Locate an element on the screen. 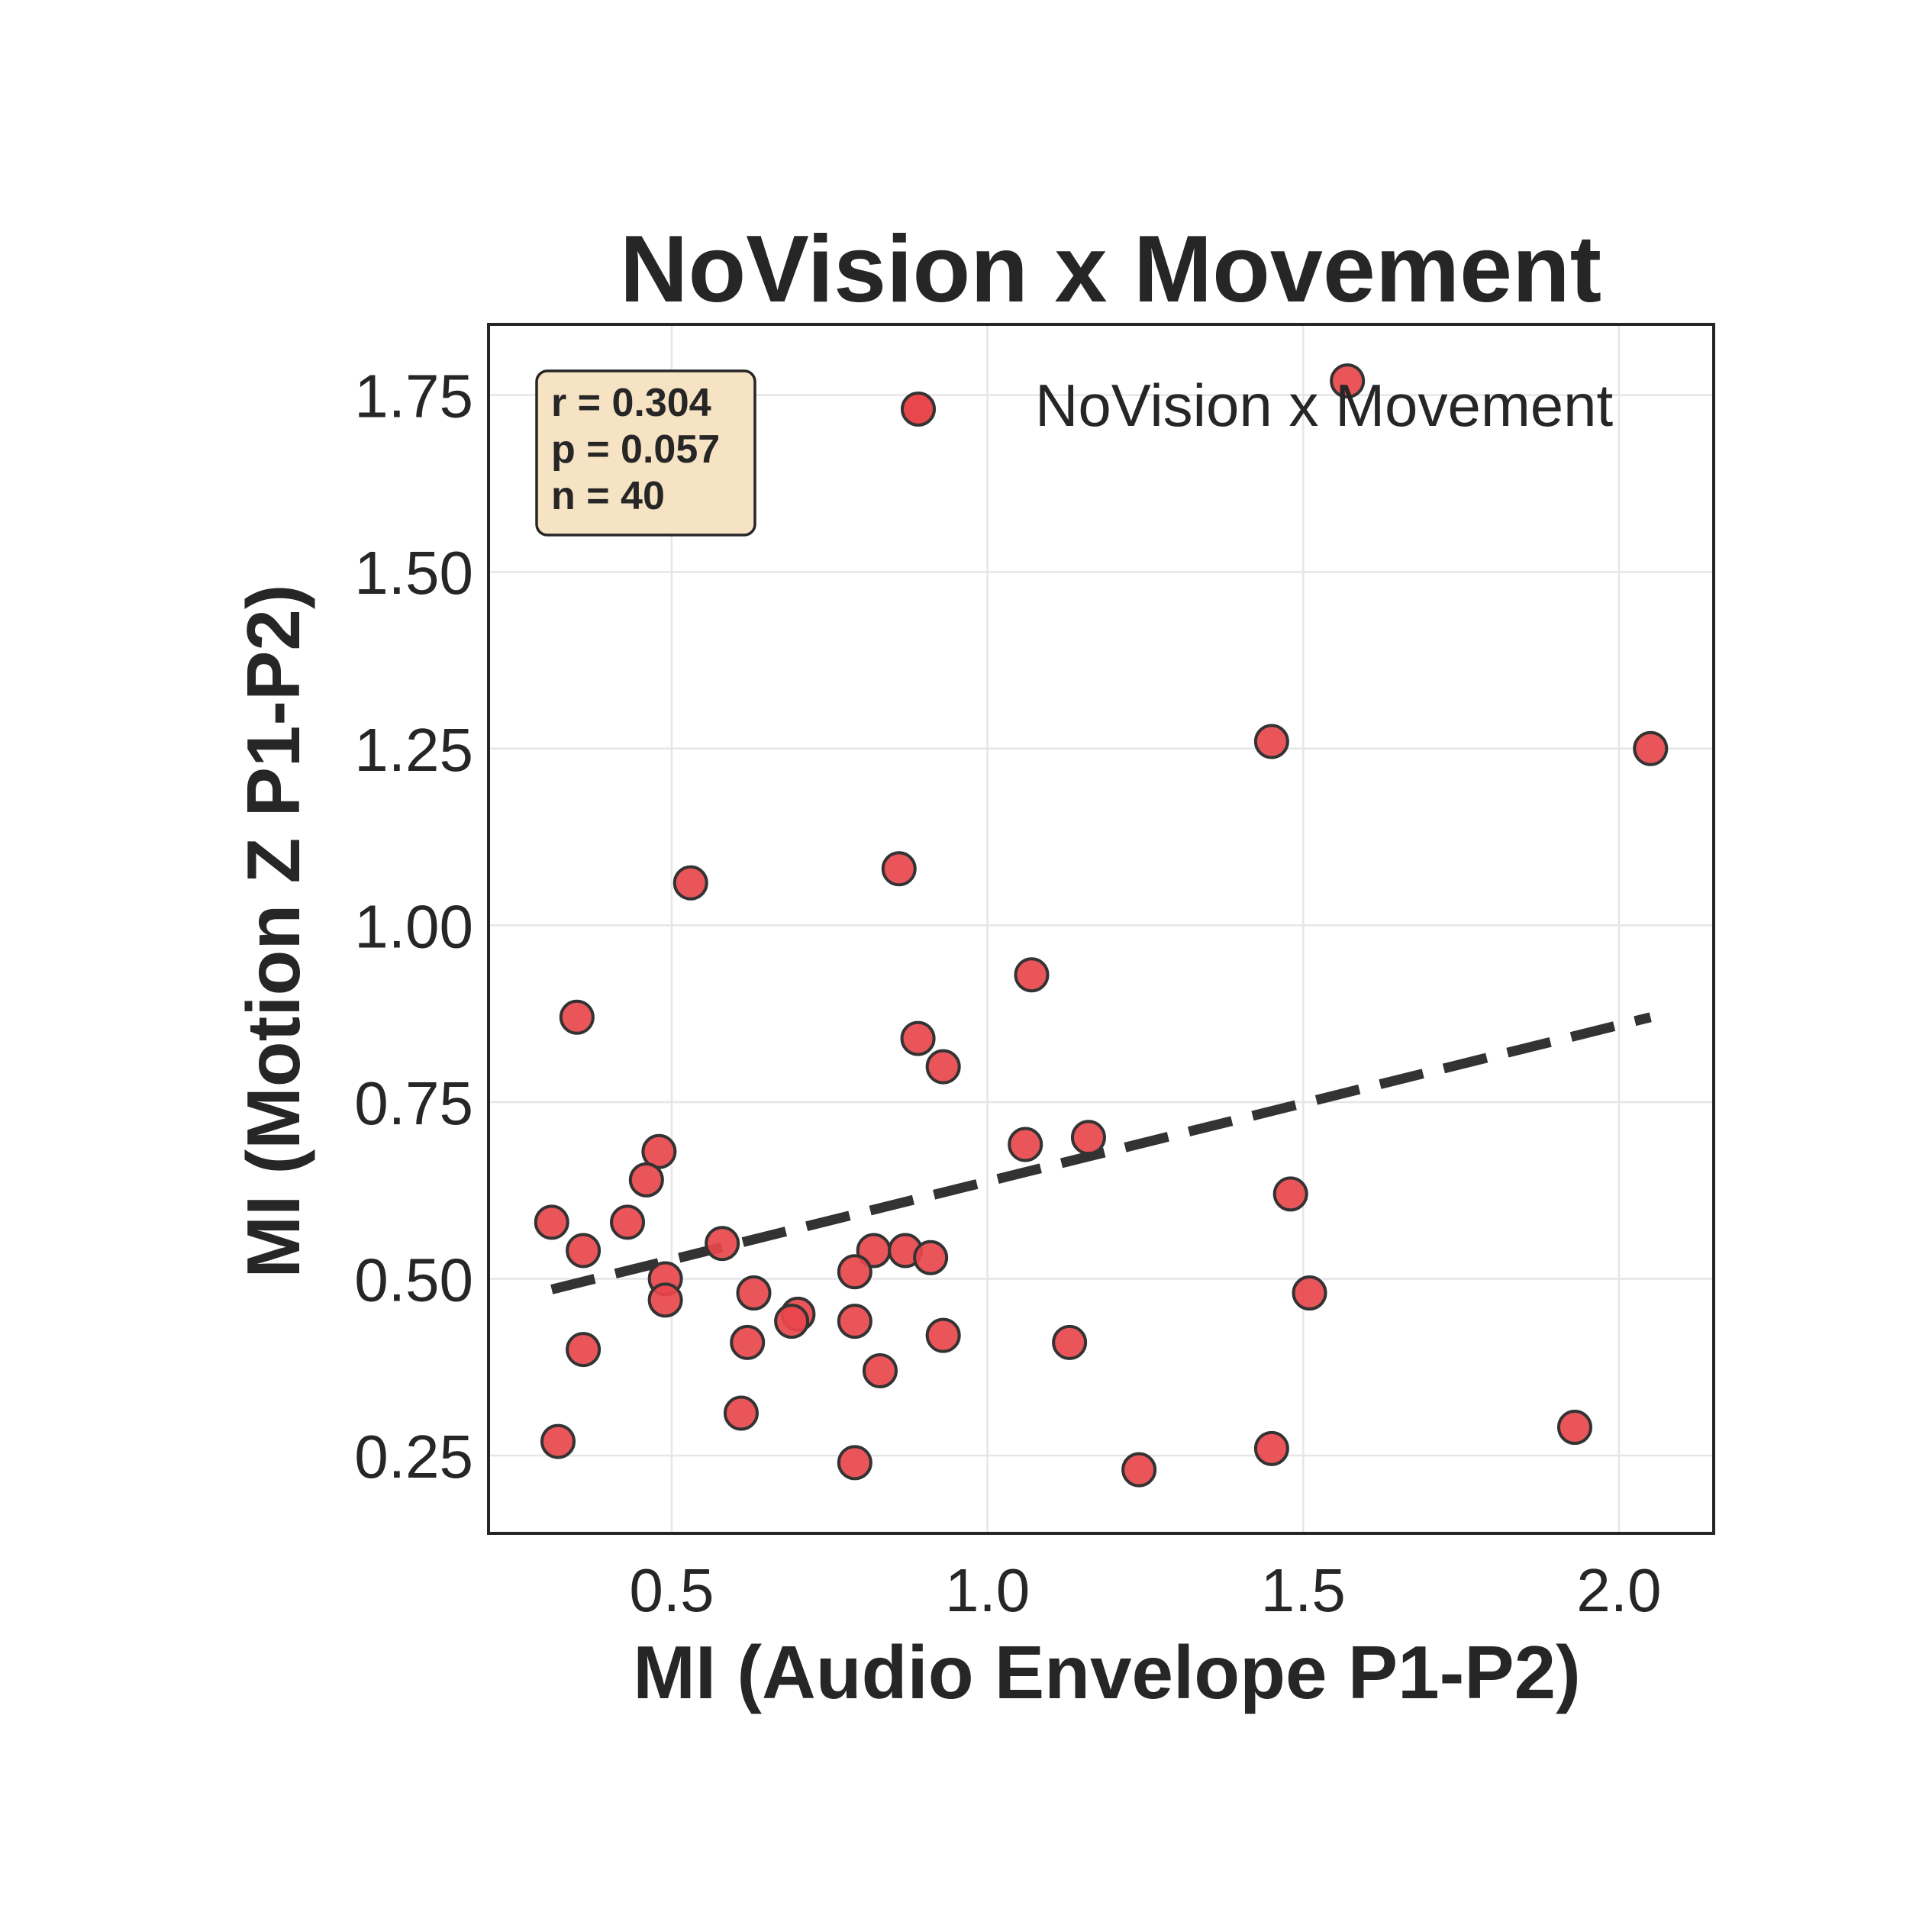  x-tick-label: 2.0 is located at coordinates (1619, 1590).